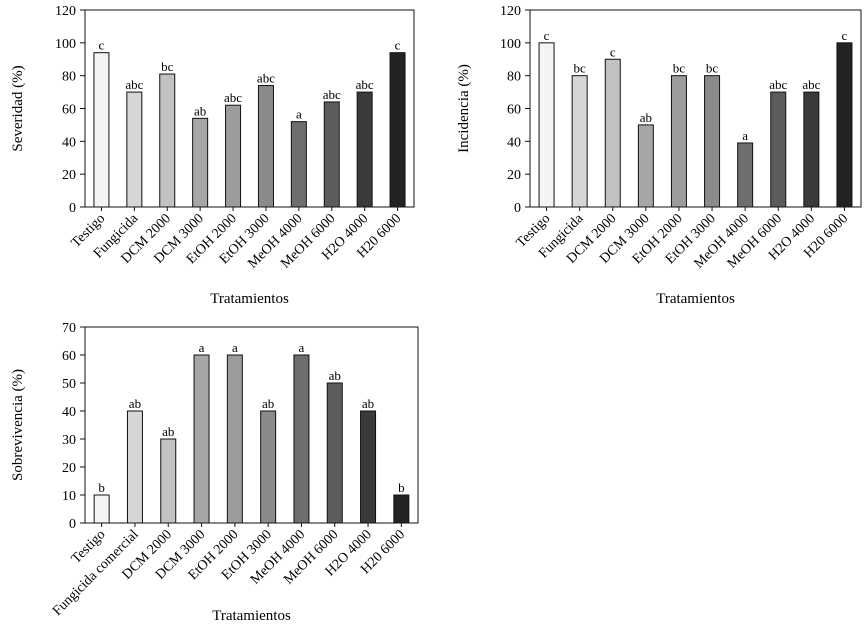  I want to click on y-tick-label: 10, so click(69, 496).